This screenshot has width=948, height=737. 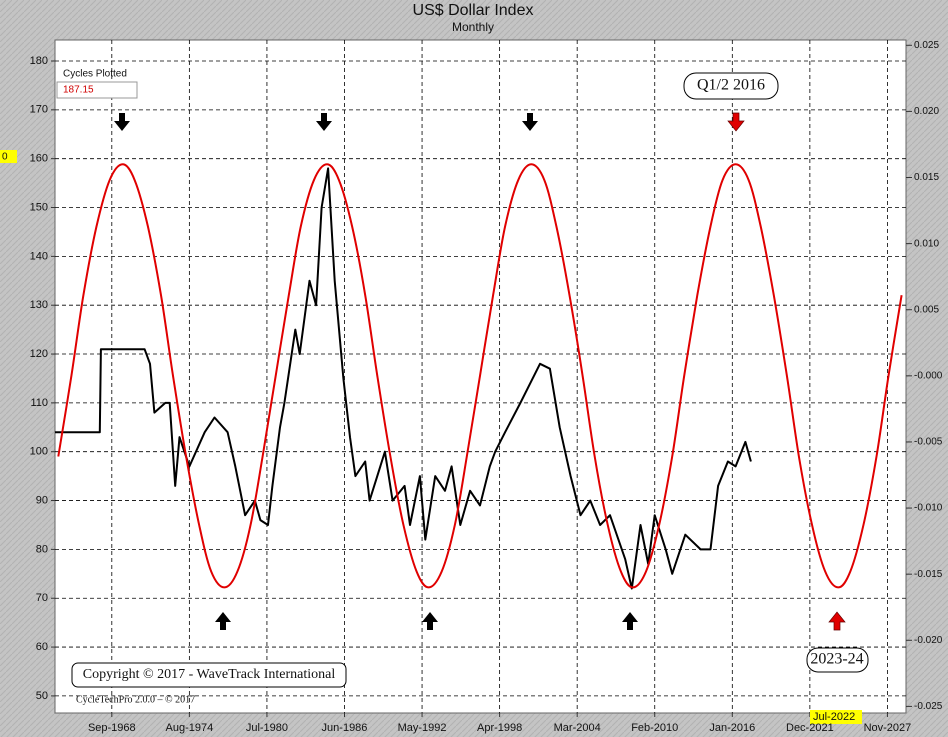 I want to click on x-tick-label: May-1992, so click(x=422, y=728).